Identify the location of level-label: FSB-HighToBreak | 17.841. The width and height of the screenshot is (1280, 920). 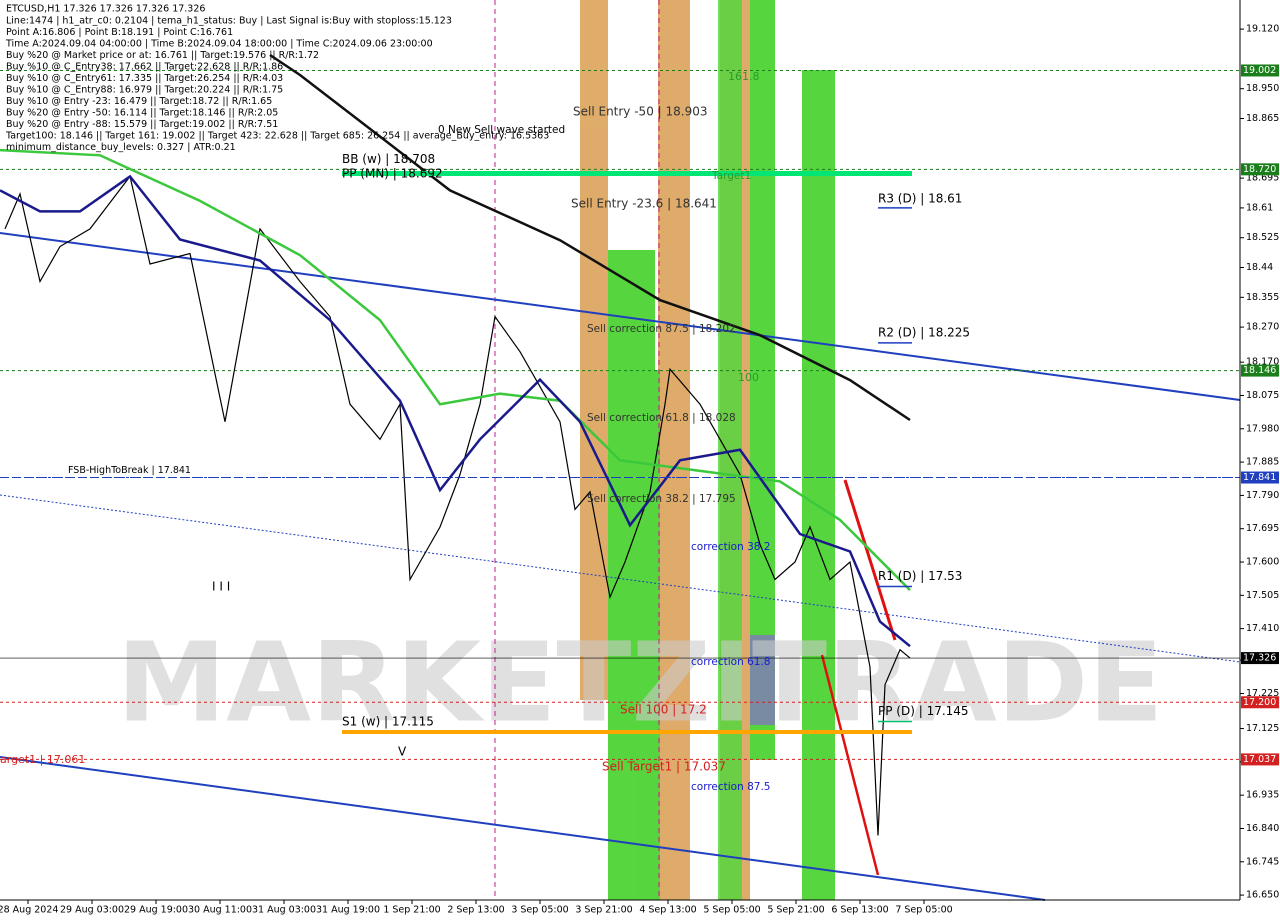
(129, 470).